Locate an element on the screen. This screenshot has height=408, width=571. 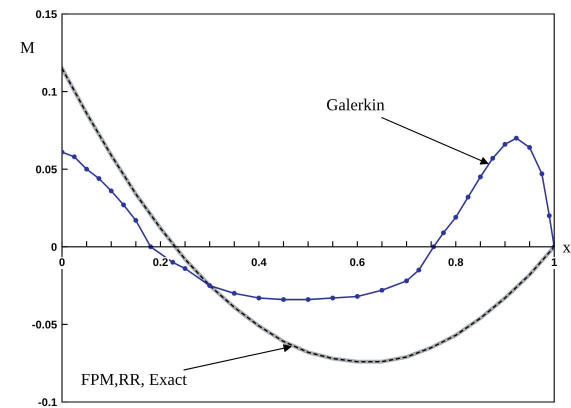
x-tick-label: 0 is located at coordinates (62, 262).